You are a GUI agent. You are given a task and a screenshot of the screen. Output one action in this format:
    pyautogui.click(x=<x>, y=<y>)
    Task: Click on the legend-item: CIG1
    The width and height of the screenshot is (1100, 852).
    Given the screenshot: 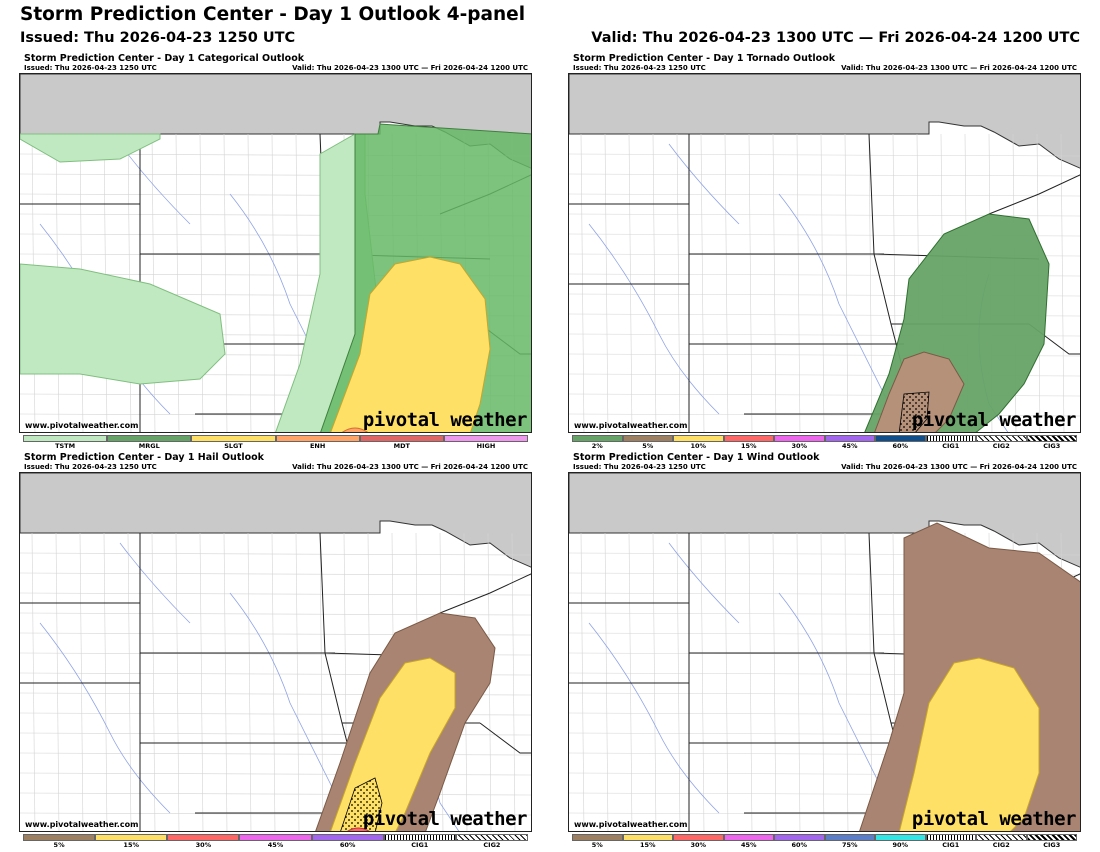 What is the action you would take?
    pyautogui.click(x=419, y=842)
    